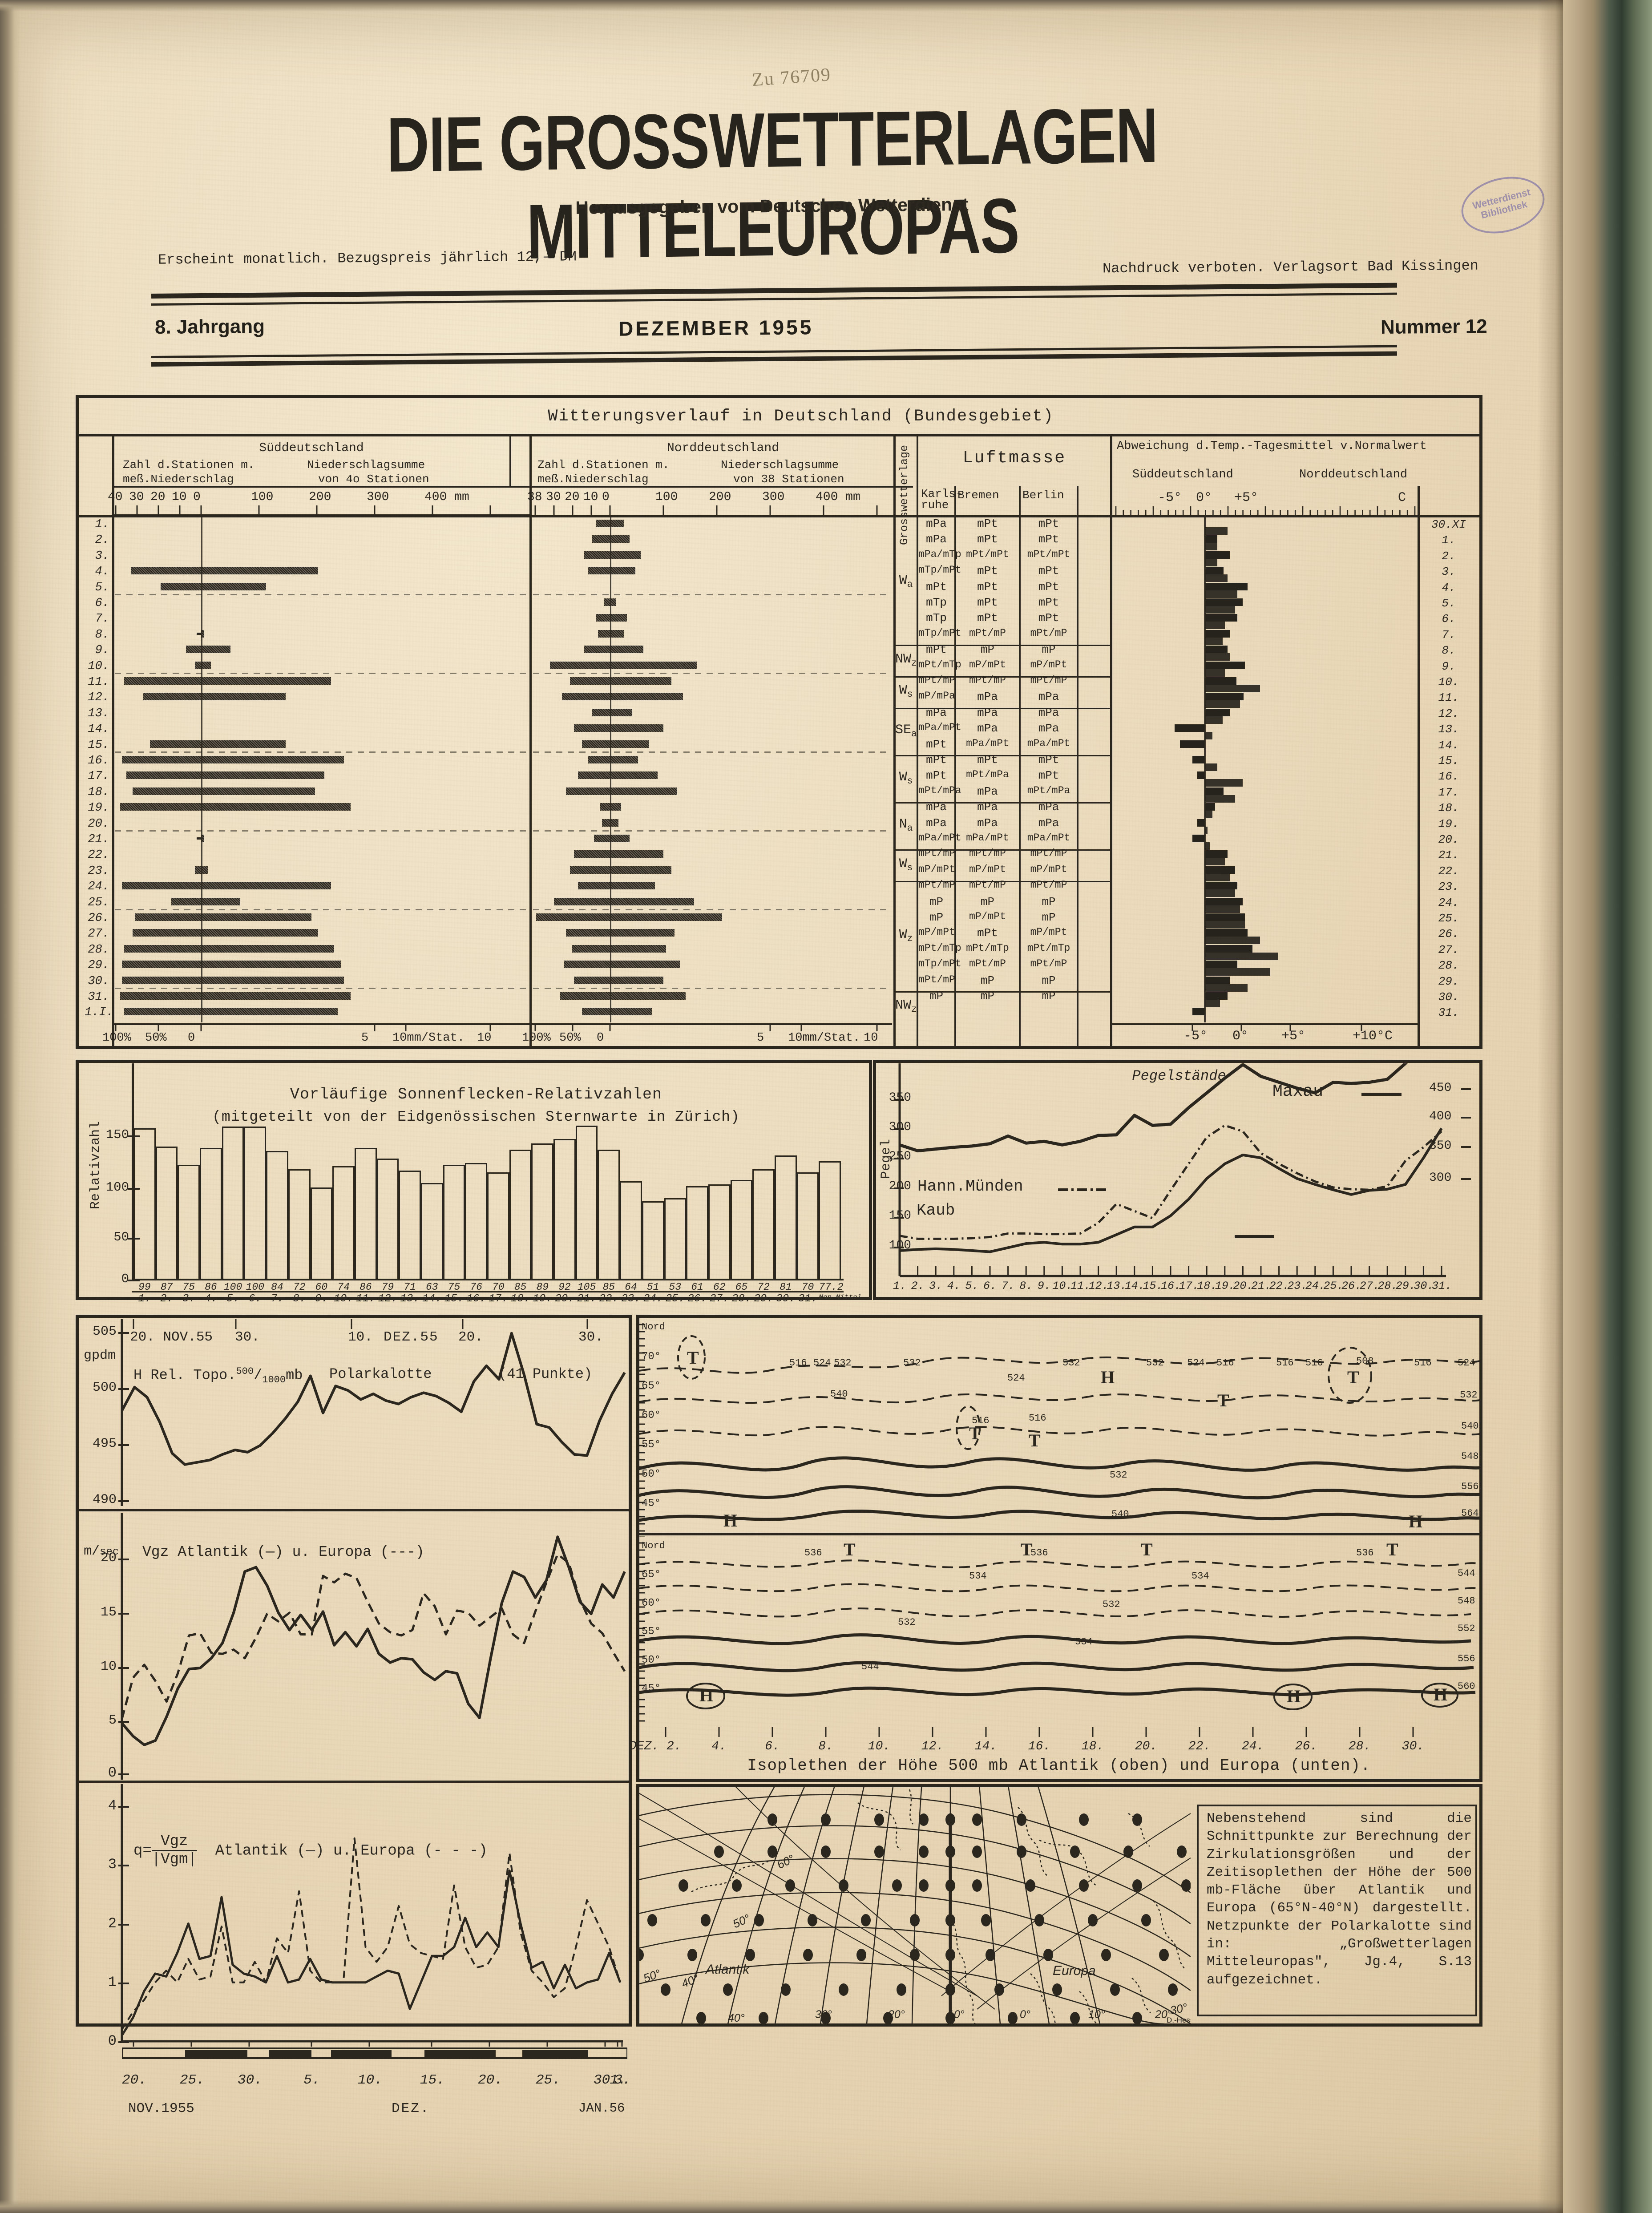 The width and height of the screenshot is (1652, 2213). Describe the element at coordinates (232, 1299) in the screenshot. I see `sunspot-day-4: 5.` at that location.